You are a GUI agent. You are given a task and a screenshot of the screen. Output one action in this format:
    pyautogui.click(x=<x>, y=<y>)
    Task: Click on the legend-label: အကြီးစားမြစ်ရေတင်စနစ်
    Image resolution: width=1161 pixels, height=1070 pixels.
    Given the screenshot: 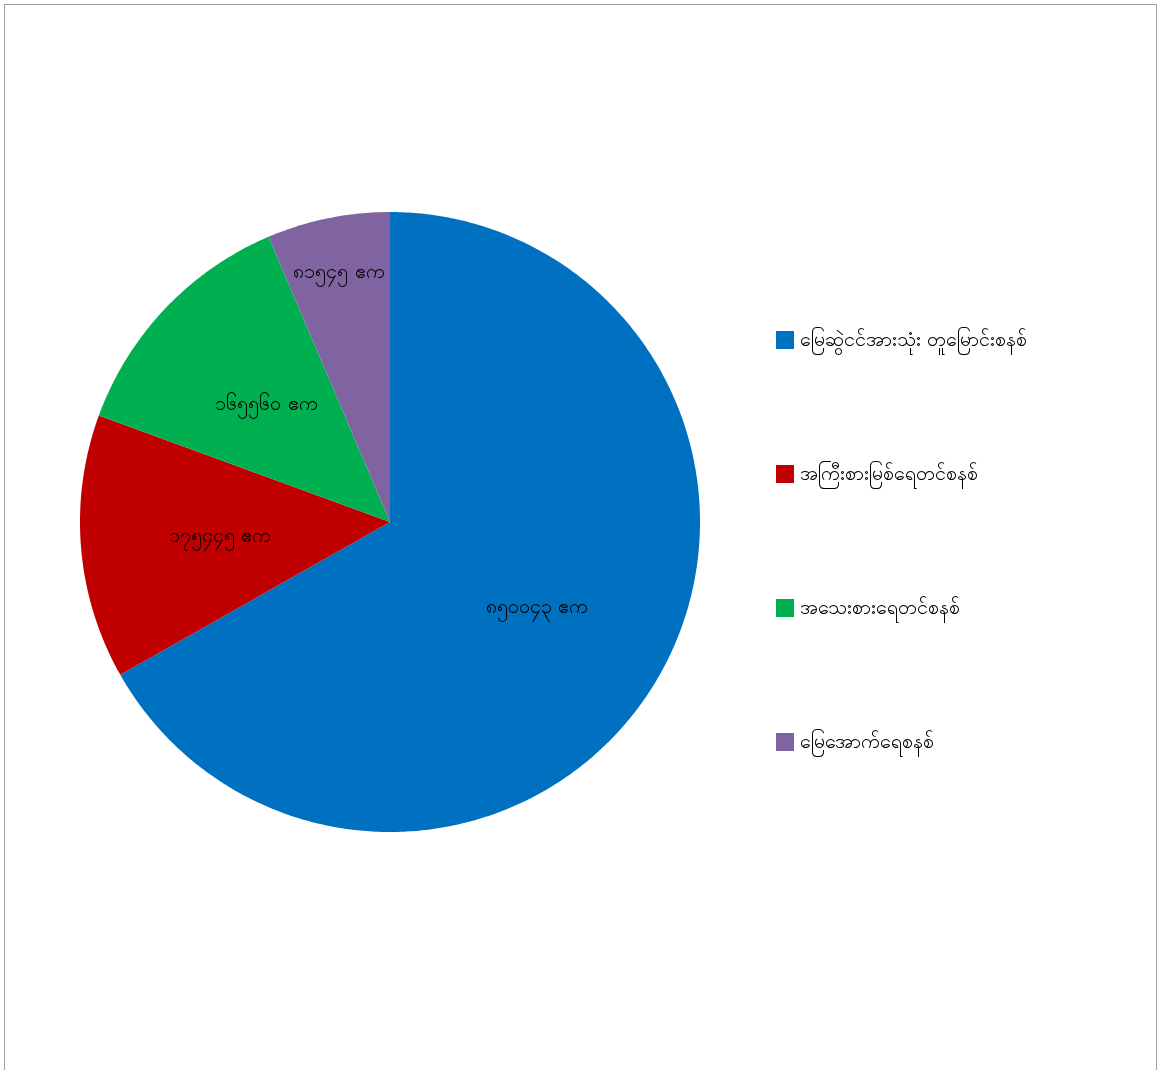 What is the action you would take?
    pyautogui.click(x=889, y=474)
    